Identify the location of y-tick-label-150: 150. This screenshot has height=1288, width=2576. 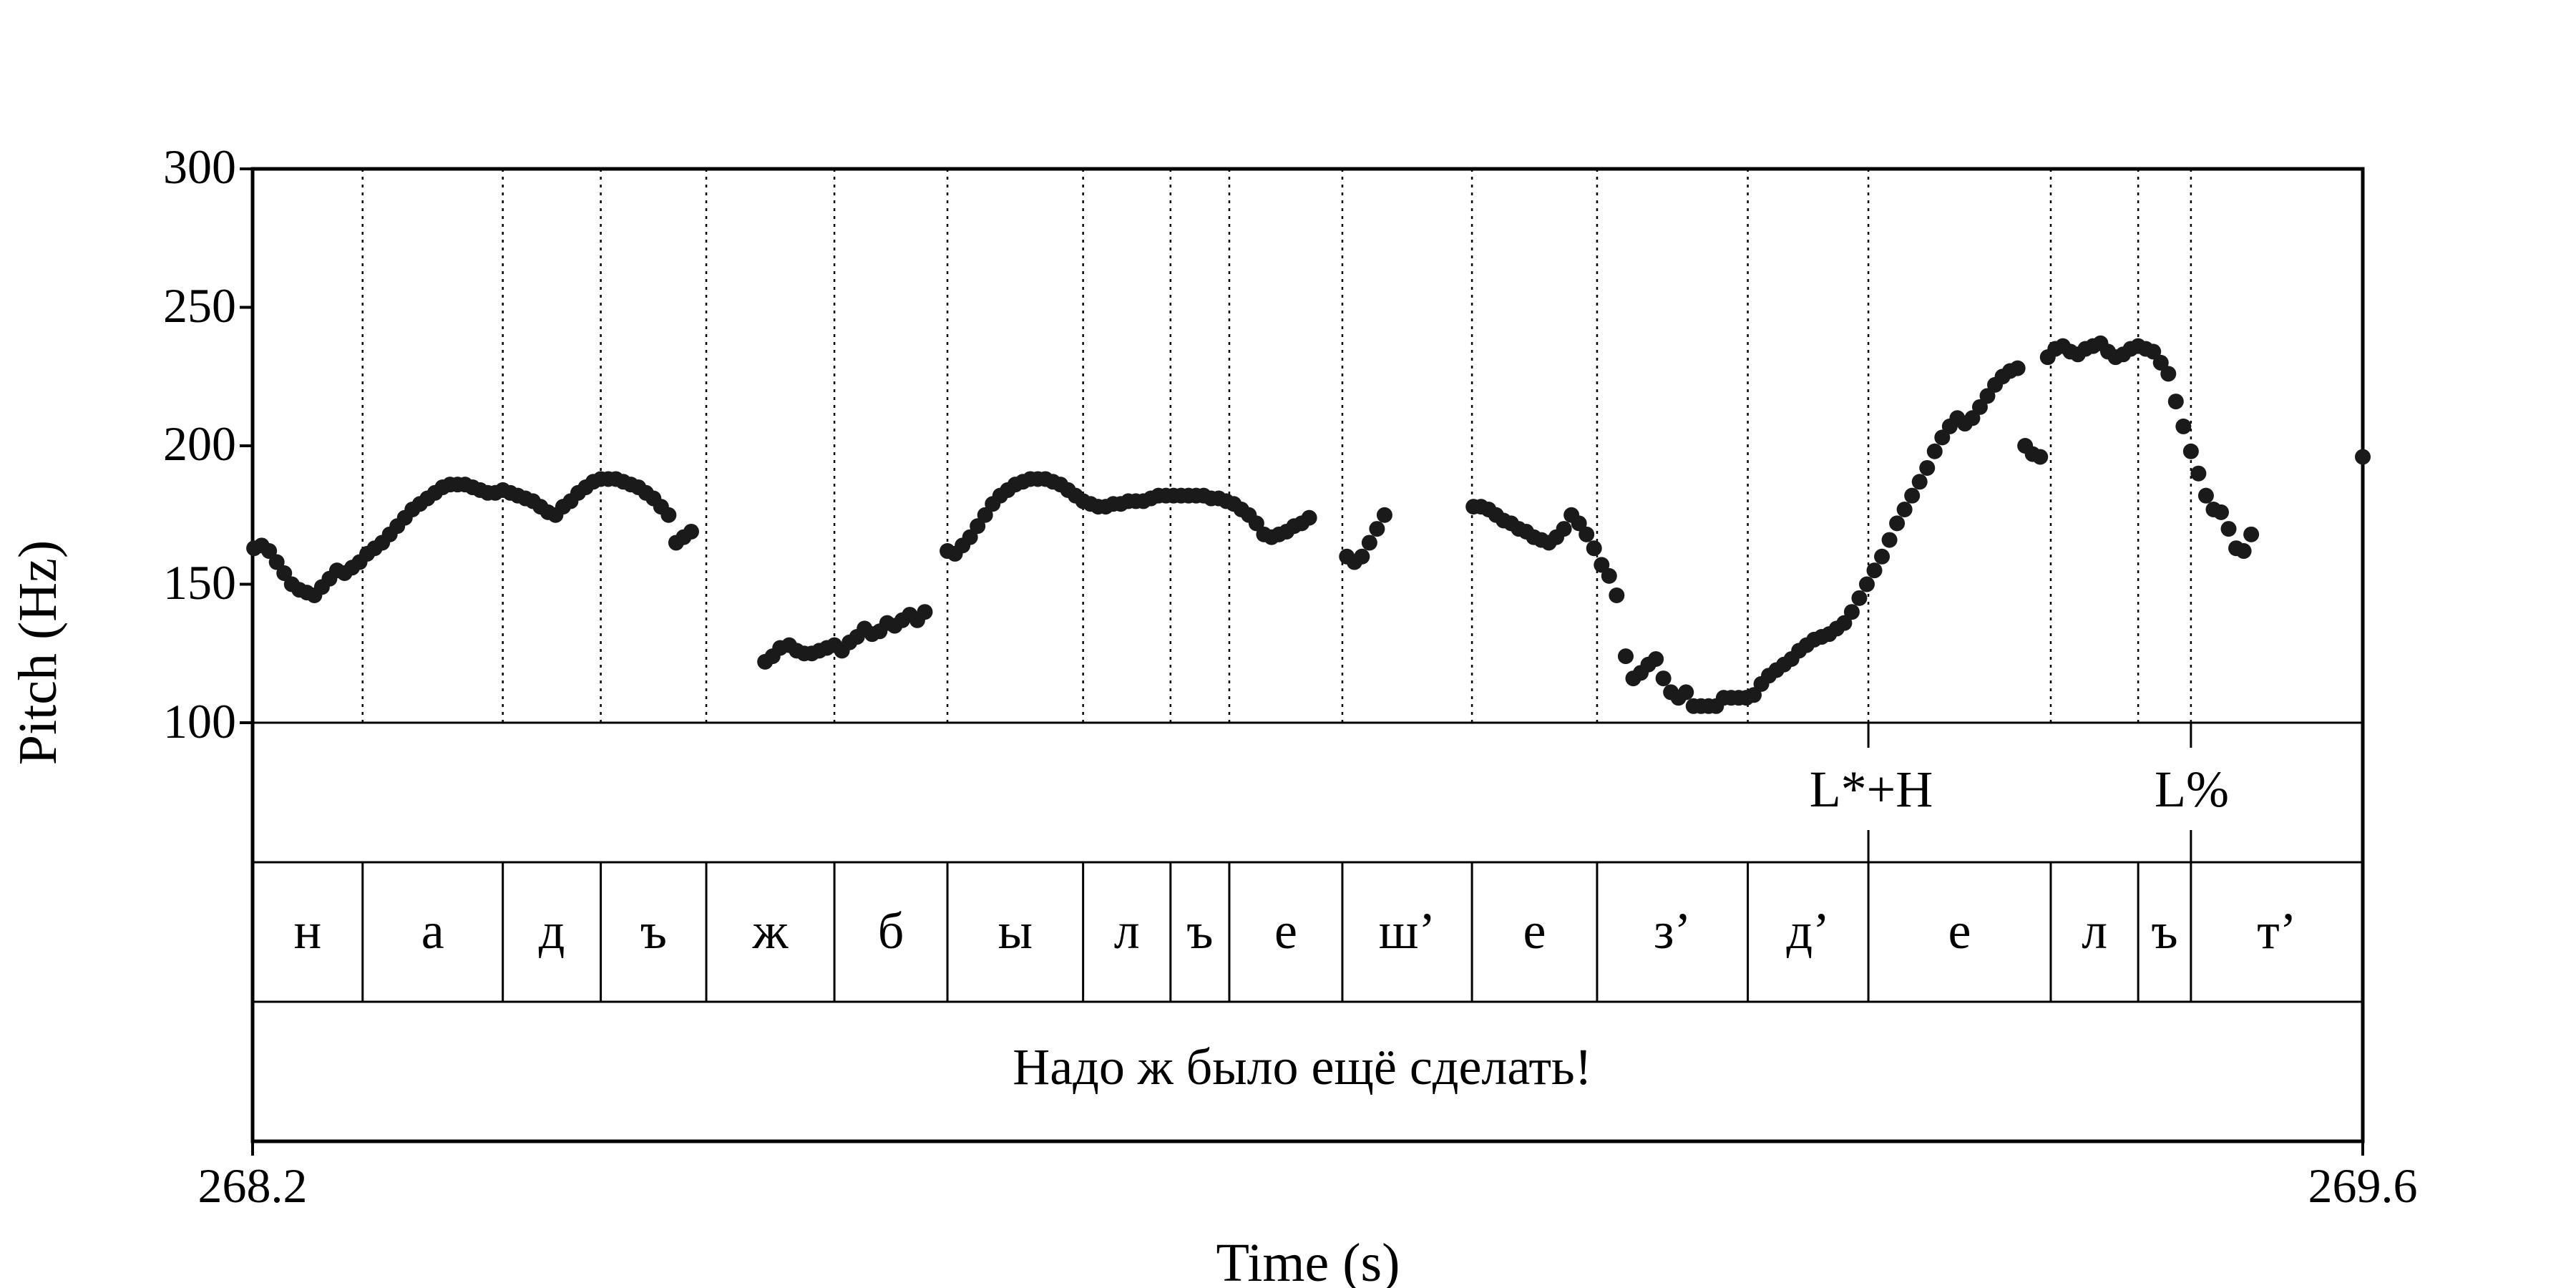
(199, 582).